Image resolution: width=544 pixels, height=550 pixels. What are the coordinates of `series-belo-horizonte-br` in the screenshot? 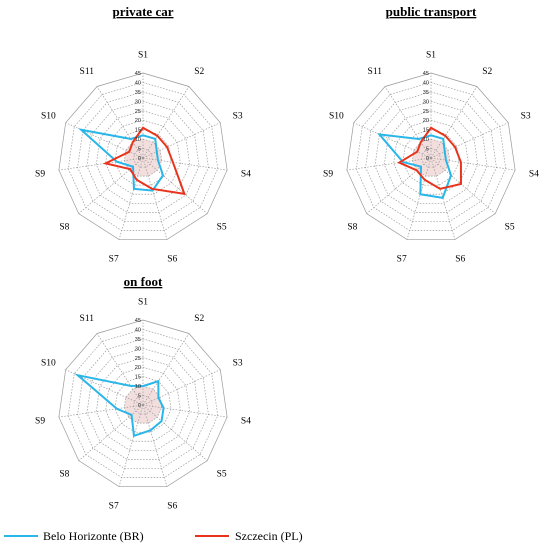 It's located at (121, 160).